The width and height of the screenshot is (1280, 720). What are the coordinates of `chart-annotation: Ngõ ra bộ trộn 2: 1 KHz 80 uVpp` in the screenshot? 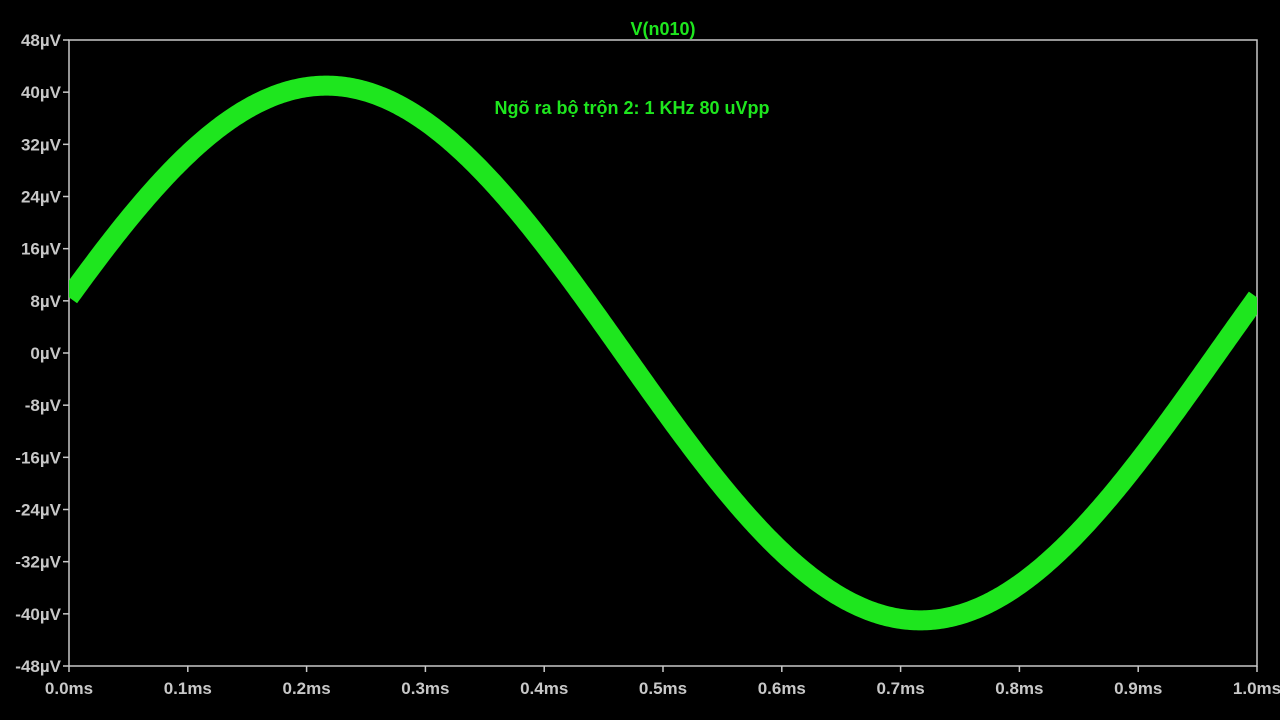 It's located at (631, 108).